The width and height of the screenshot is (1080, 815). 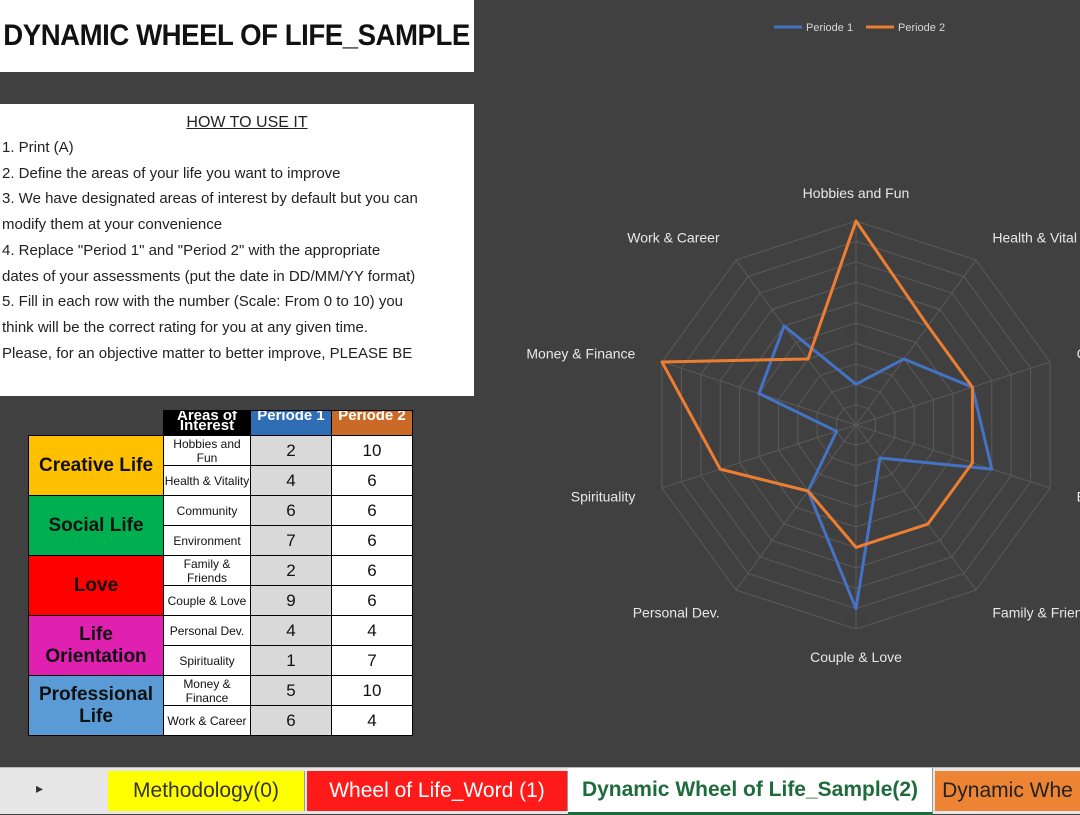 What do you see at coordinates (1036, 613) in the screenshot?
I see `axis-label: Family & Frien` at bounding box center [1036, 613].